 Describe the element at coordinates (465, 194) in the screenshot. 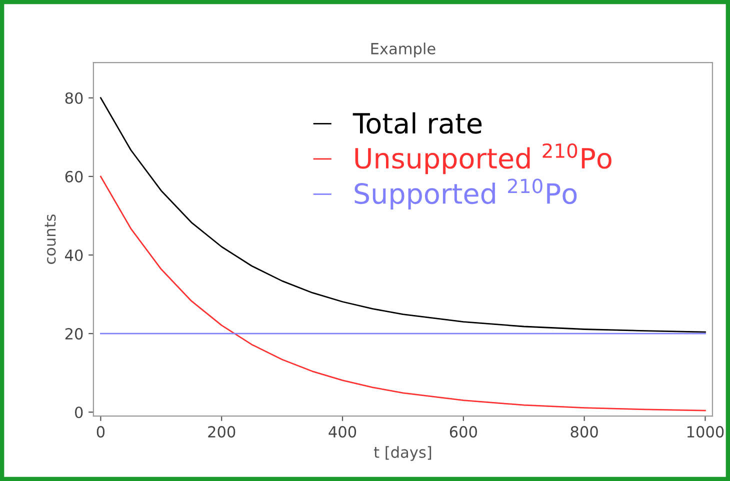

I see `legend-label: Supported $^{210}$Po` at that location.